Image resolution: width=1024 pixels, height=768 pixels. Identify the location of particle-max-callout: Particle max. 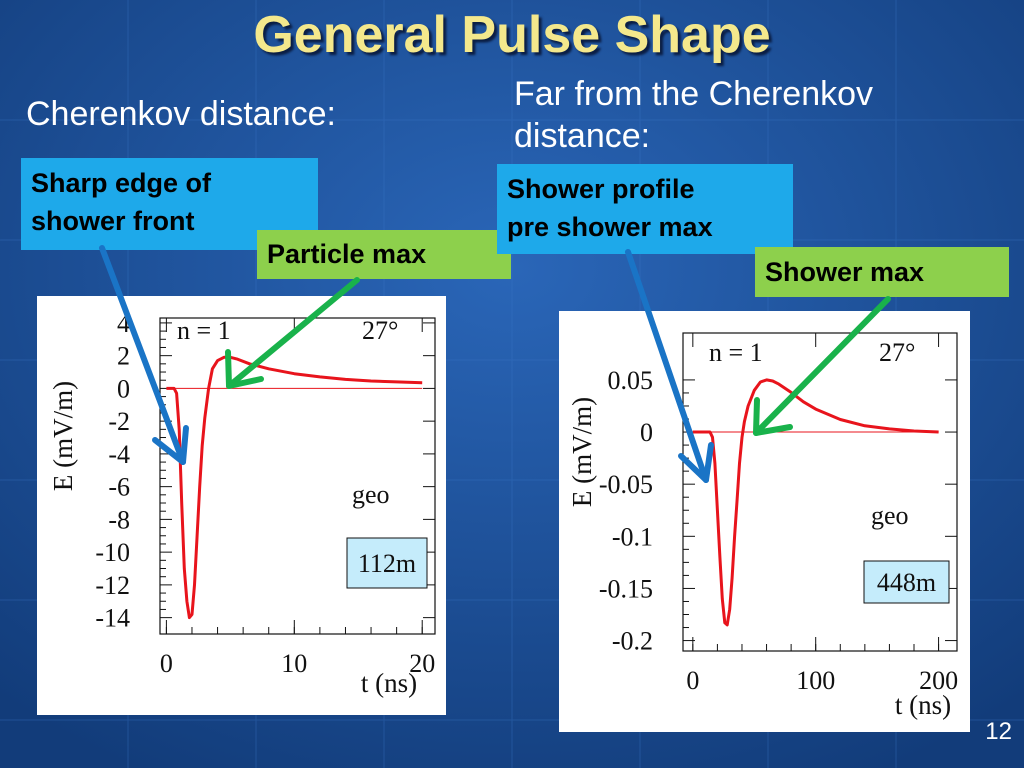
(384, 254).